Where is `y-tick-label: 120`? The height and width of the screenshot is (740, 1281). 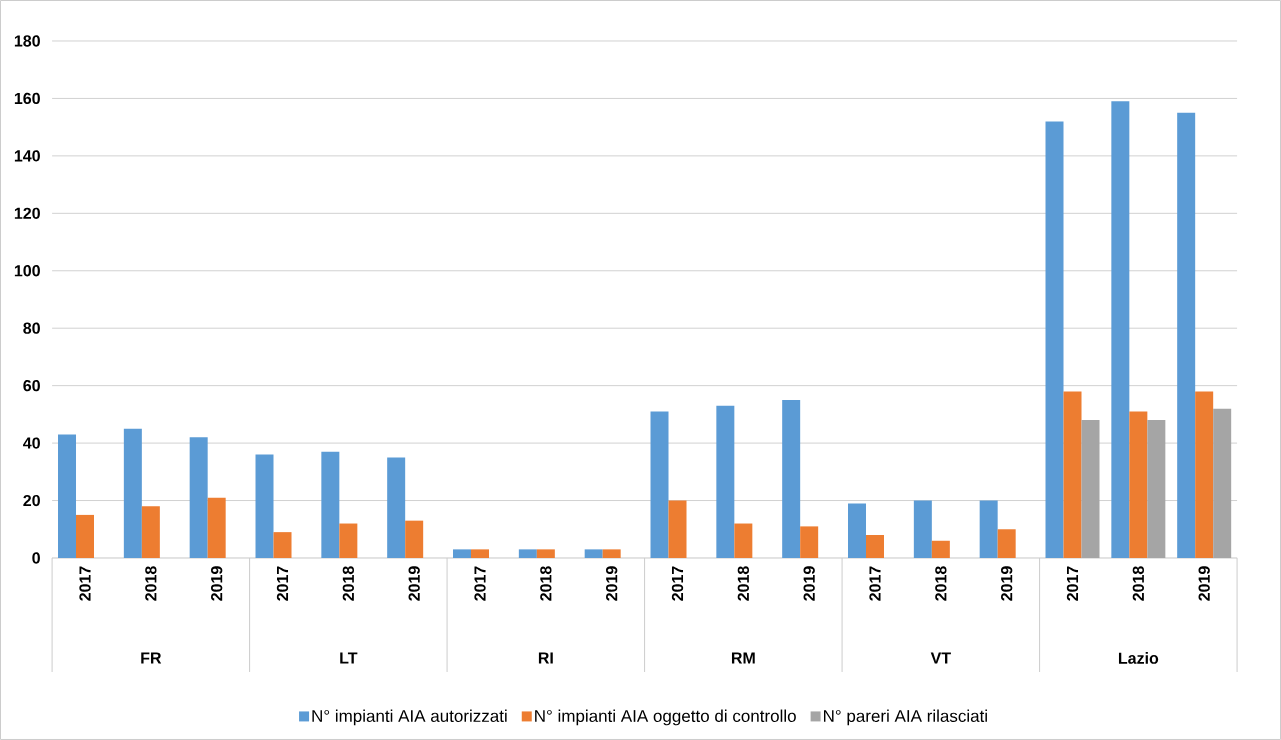
y-tick-label: 120 is located at coordinates (27, 213).